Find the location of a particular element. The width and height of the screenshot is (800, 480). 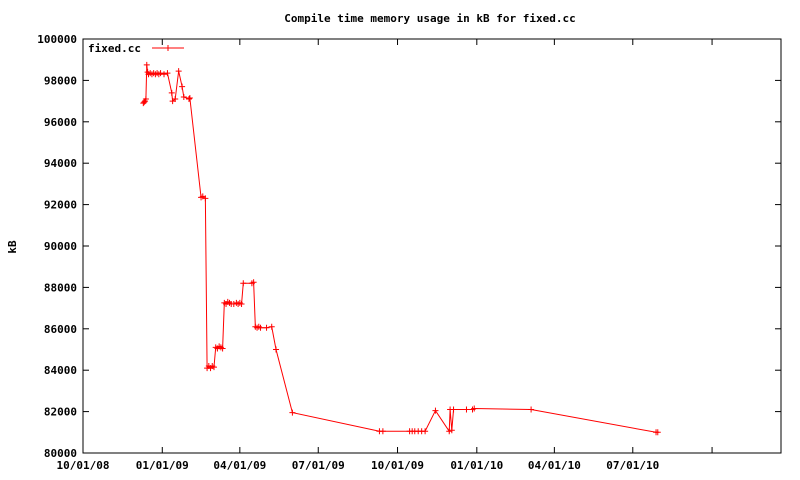

y-tick-label: 96000 is located at coordinates (60, 122).